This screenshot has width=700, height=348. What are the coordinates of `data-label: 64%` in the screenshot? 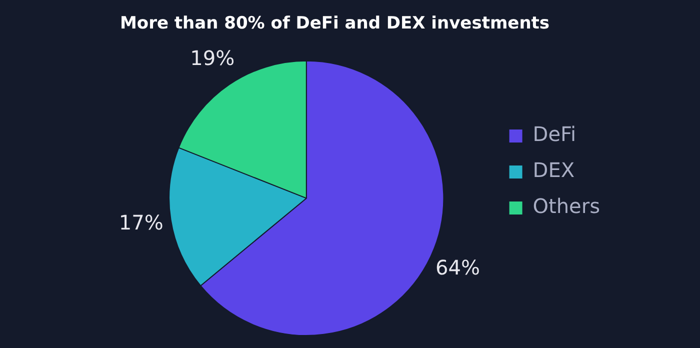 It's located at (458, 268).